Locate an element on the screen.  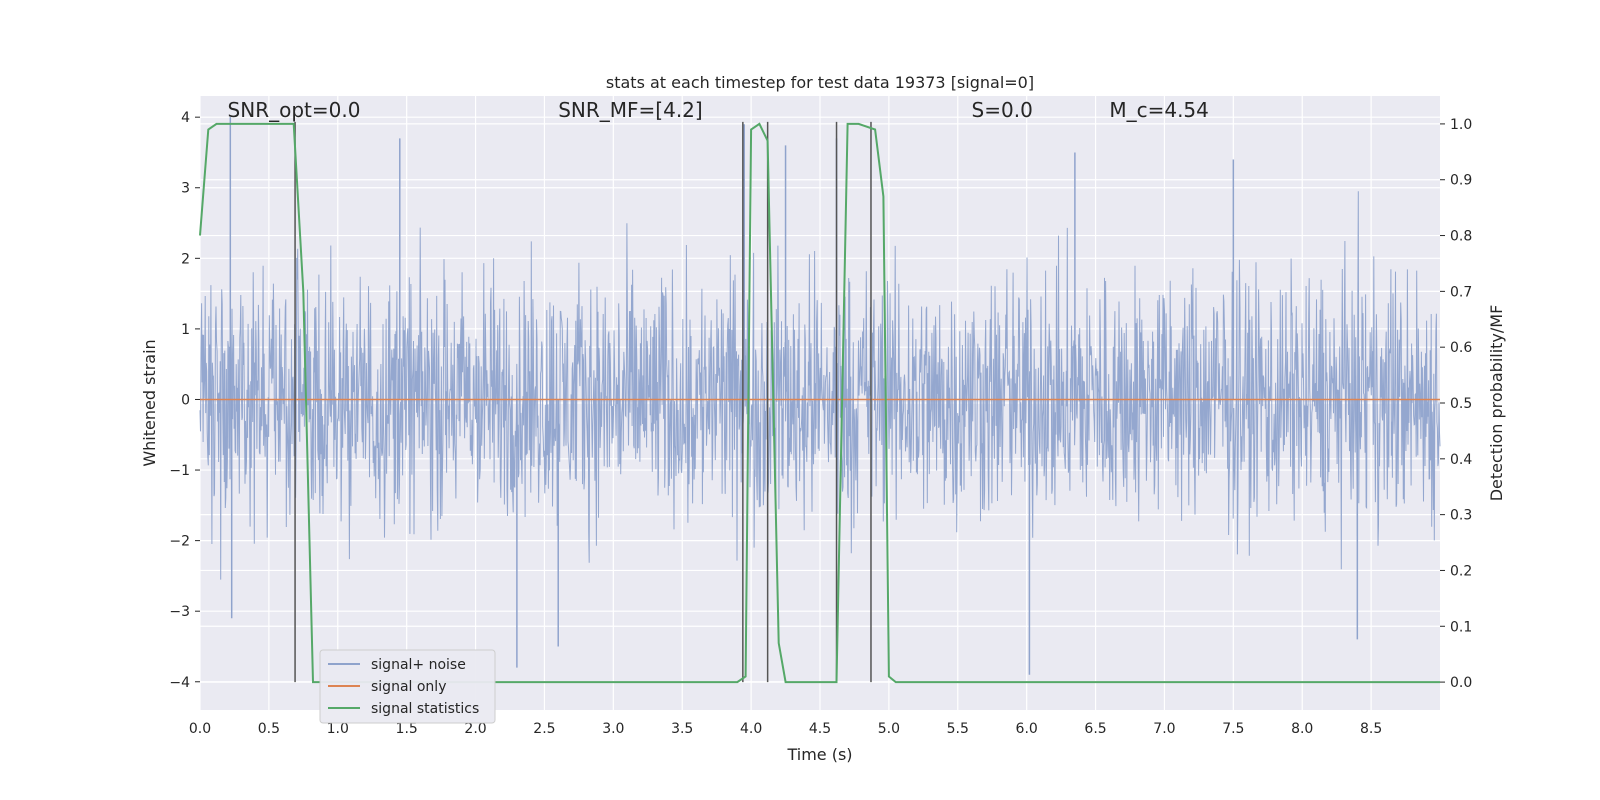
x-tick-label: 6.5 is located at coordinates (1095, 729).